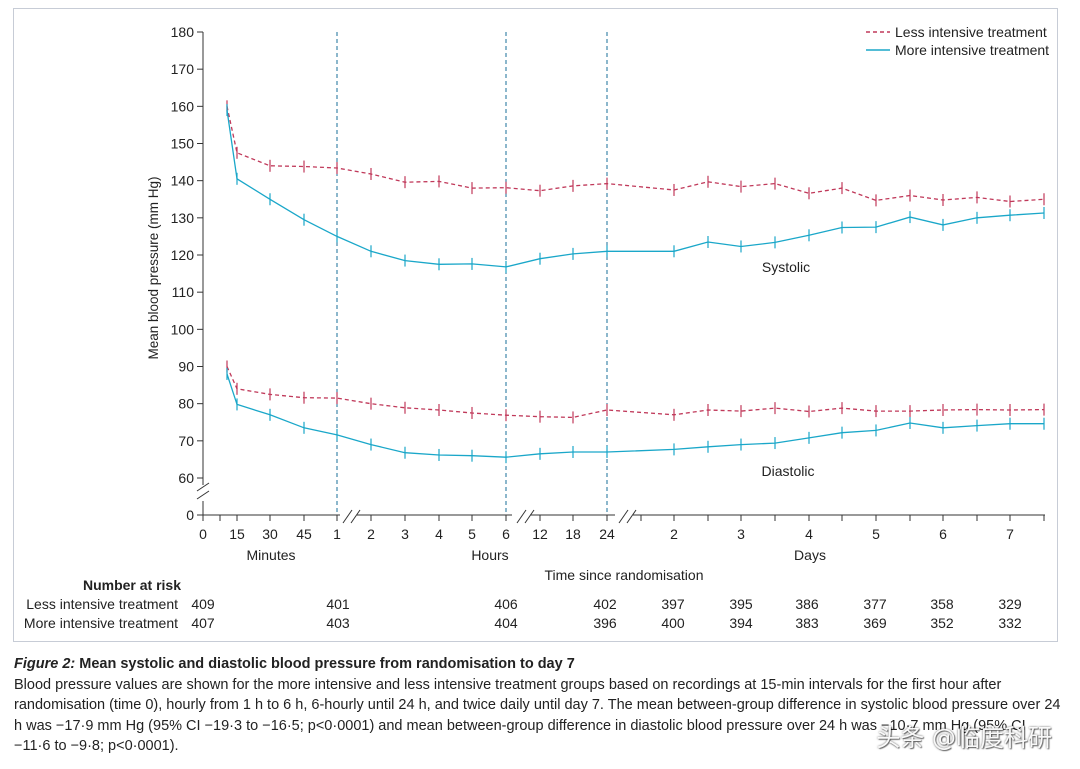 Image resolution: width=1080 pixels, height=769 pixels. What do you see at coordinates (45, 664) in the screenshot?
I see `caption-label: Figure 2:` at bounding box center [45, 664].